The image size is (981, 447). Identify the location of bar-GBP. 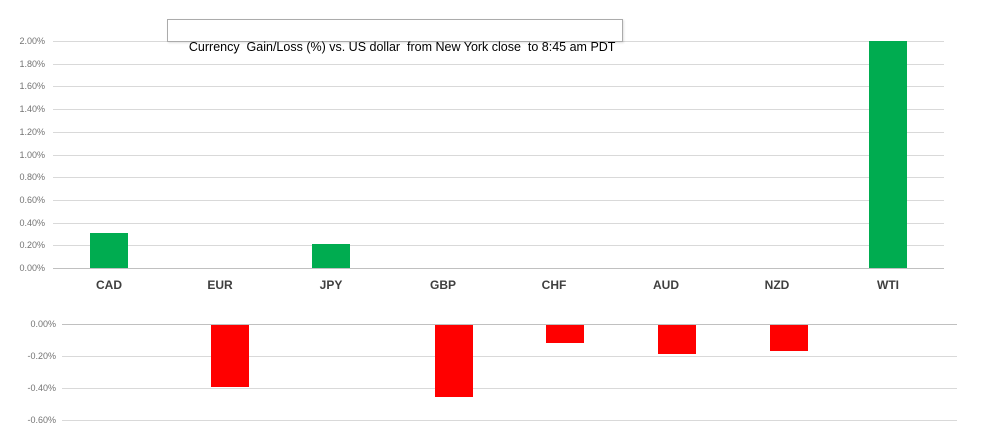
(454, 361).